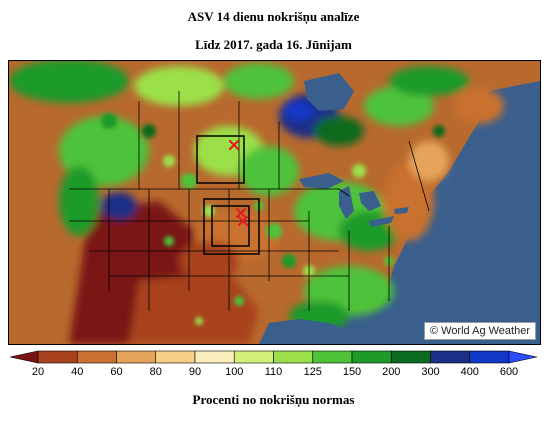 Image resolution: width=547 pixels, height=421 pixels. Describe the element at coordinates (352, 372) in the screenshot. I see `legend-label: 150` at that location.